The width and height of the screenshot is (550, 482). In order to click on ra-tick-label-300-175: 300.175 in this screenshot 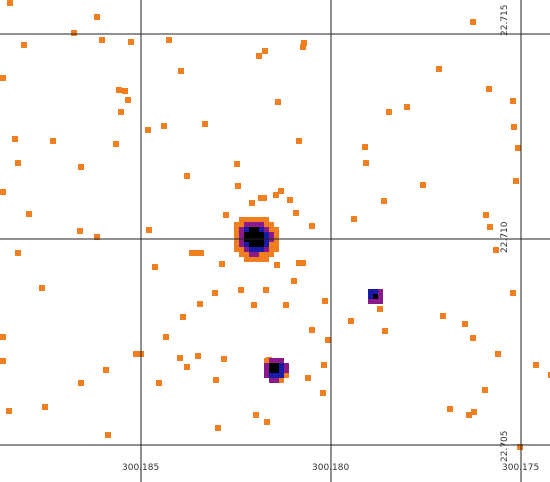, I will do `click(520, 468)`.